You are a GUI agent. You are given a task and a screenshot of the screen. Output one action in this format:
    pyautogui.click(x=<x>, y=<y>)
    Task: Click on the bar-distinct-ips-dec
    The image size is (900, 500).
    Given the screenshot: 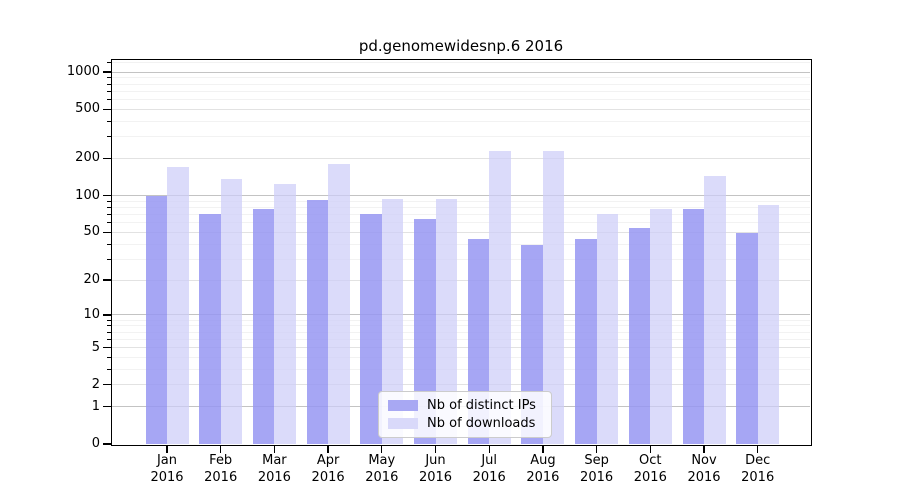 What is the action you would take?
    pyautogui.click(x=747, y=338)
    